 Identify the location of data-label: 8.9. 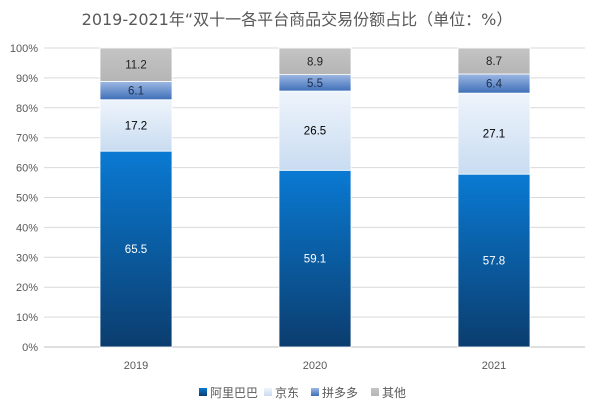
(315, 62).